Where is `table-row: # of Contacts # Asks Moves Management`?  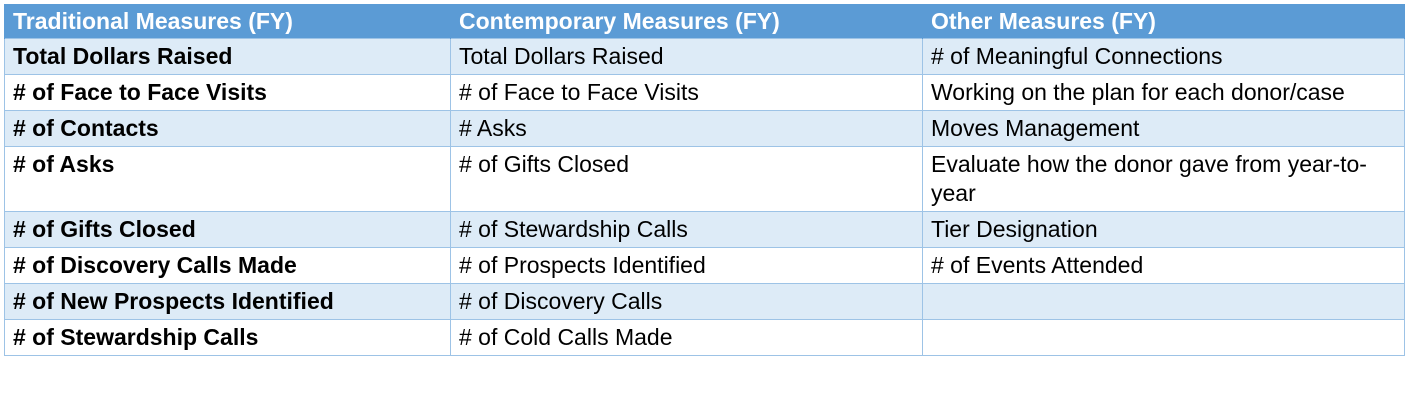
table-row: # of Contacts # Asks Moves Management is located at coordinates (704, 128).